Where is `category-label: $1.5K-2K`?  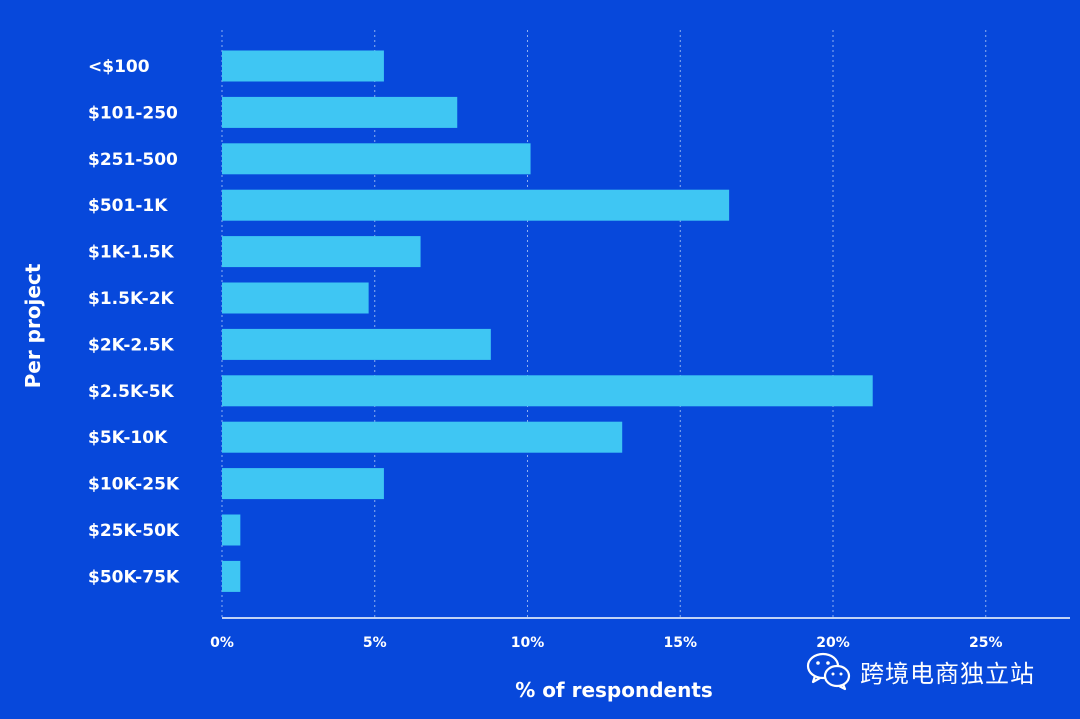
category-label: $1.5K-2K is located at coordinates (131, 299).